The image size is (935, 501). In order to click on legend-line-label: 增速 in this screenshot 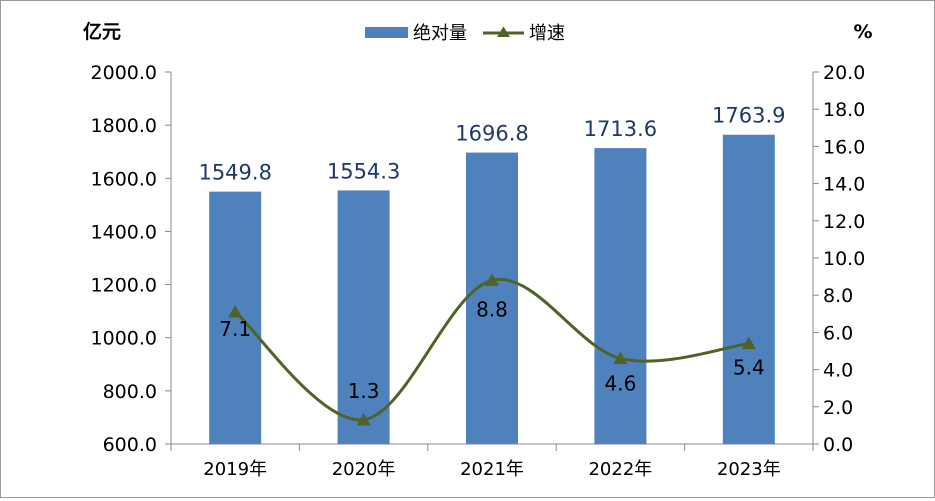, I will do `click(547, 33)`.